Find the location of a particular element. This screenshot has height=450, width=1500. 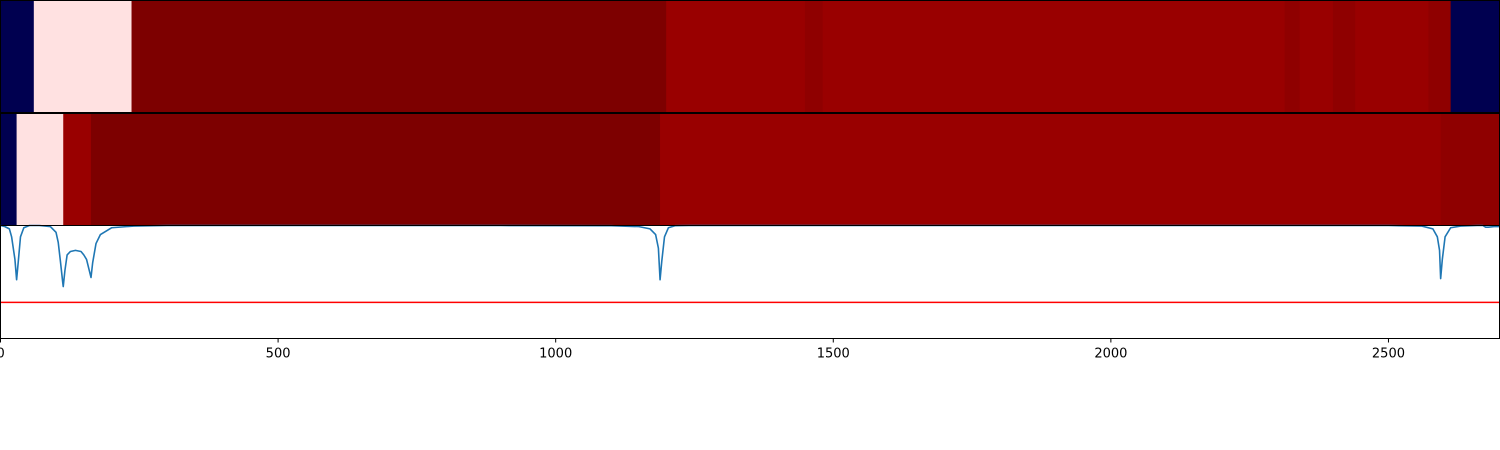

x-tick-label-4: 2000 is located at coordinates (1110, 354).